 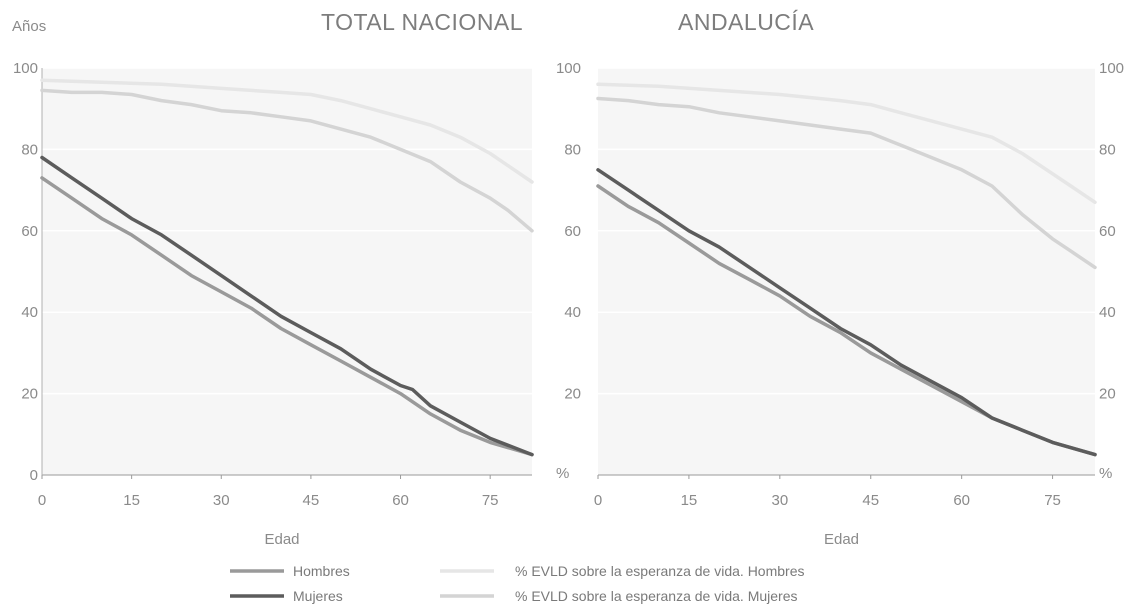 I want to click on y-axis-label: Años, so click(x=29, y=26).